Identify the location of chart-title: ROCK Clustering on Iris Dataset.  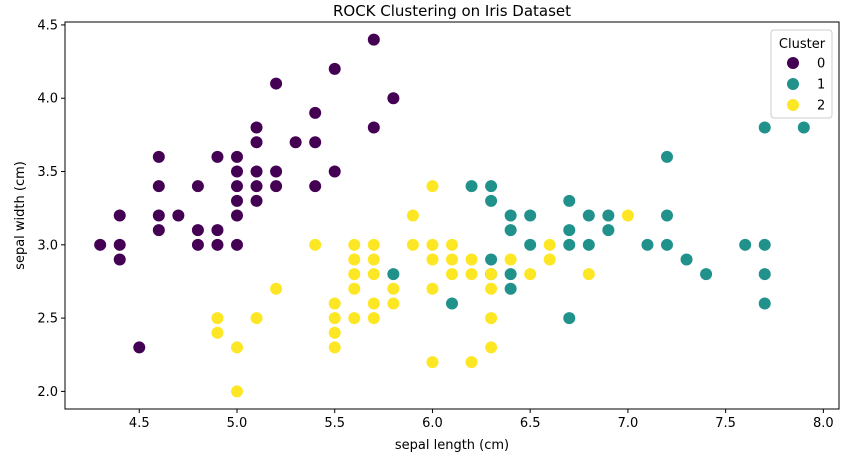
(452, 11).